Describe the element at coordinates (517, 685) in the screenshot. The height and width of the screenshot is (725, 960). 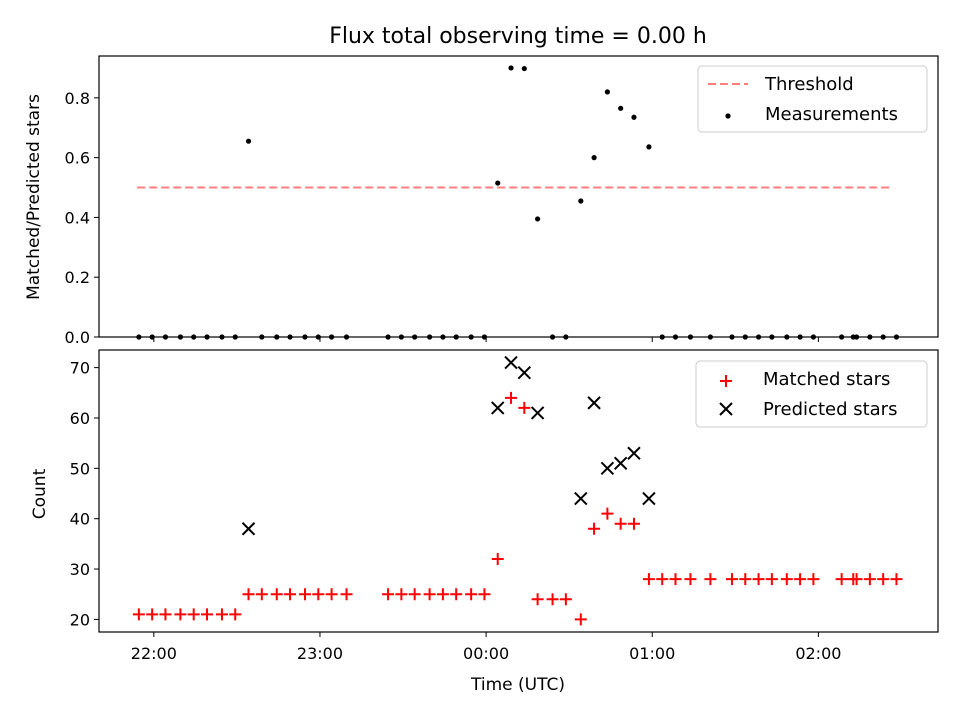
I see `x-axis-label: Time (UTC)` at that location.